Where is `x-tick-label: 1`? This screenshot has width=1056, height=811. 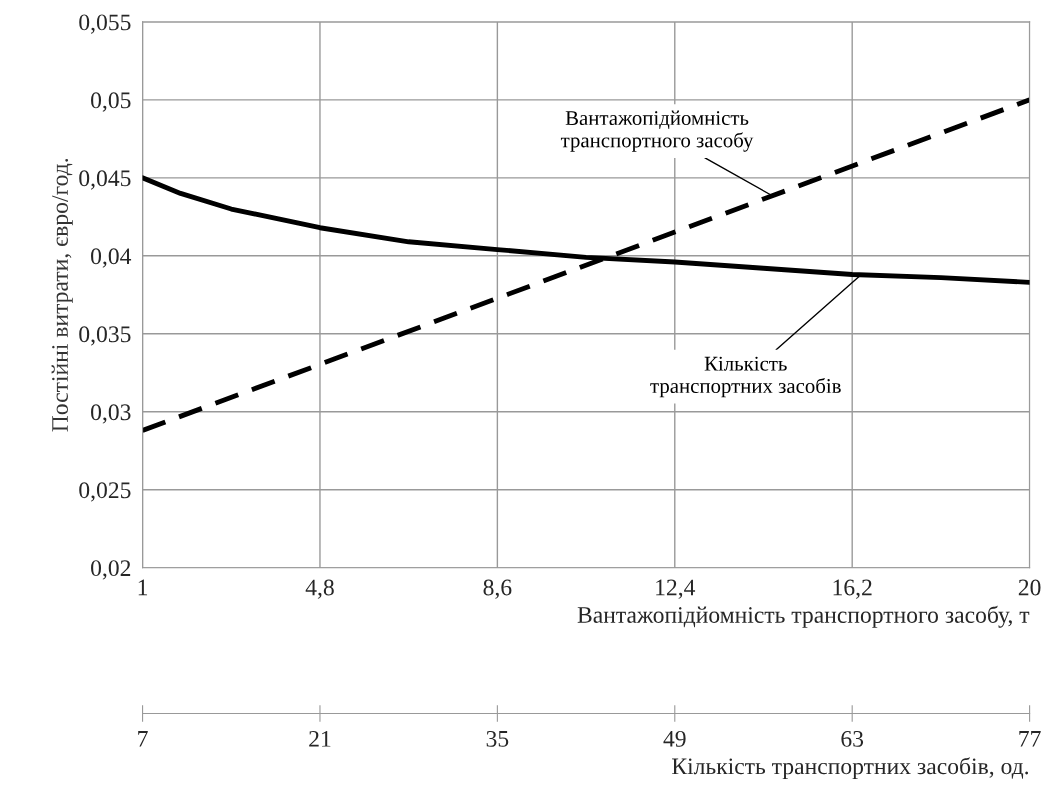 x-tick-label: 1 is located at coordinates (143, 587).